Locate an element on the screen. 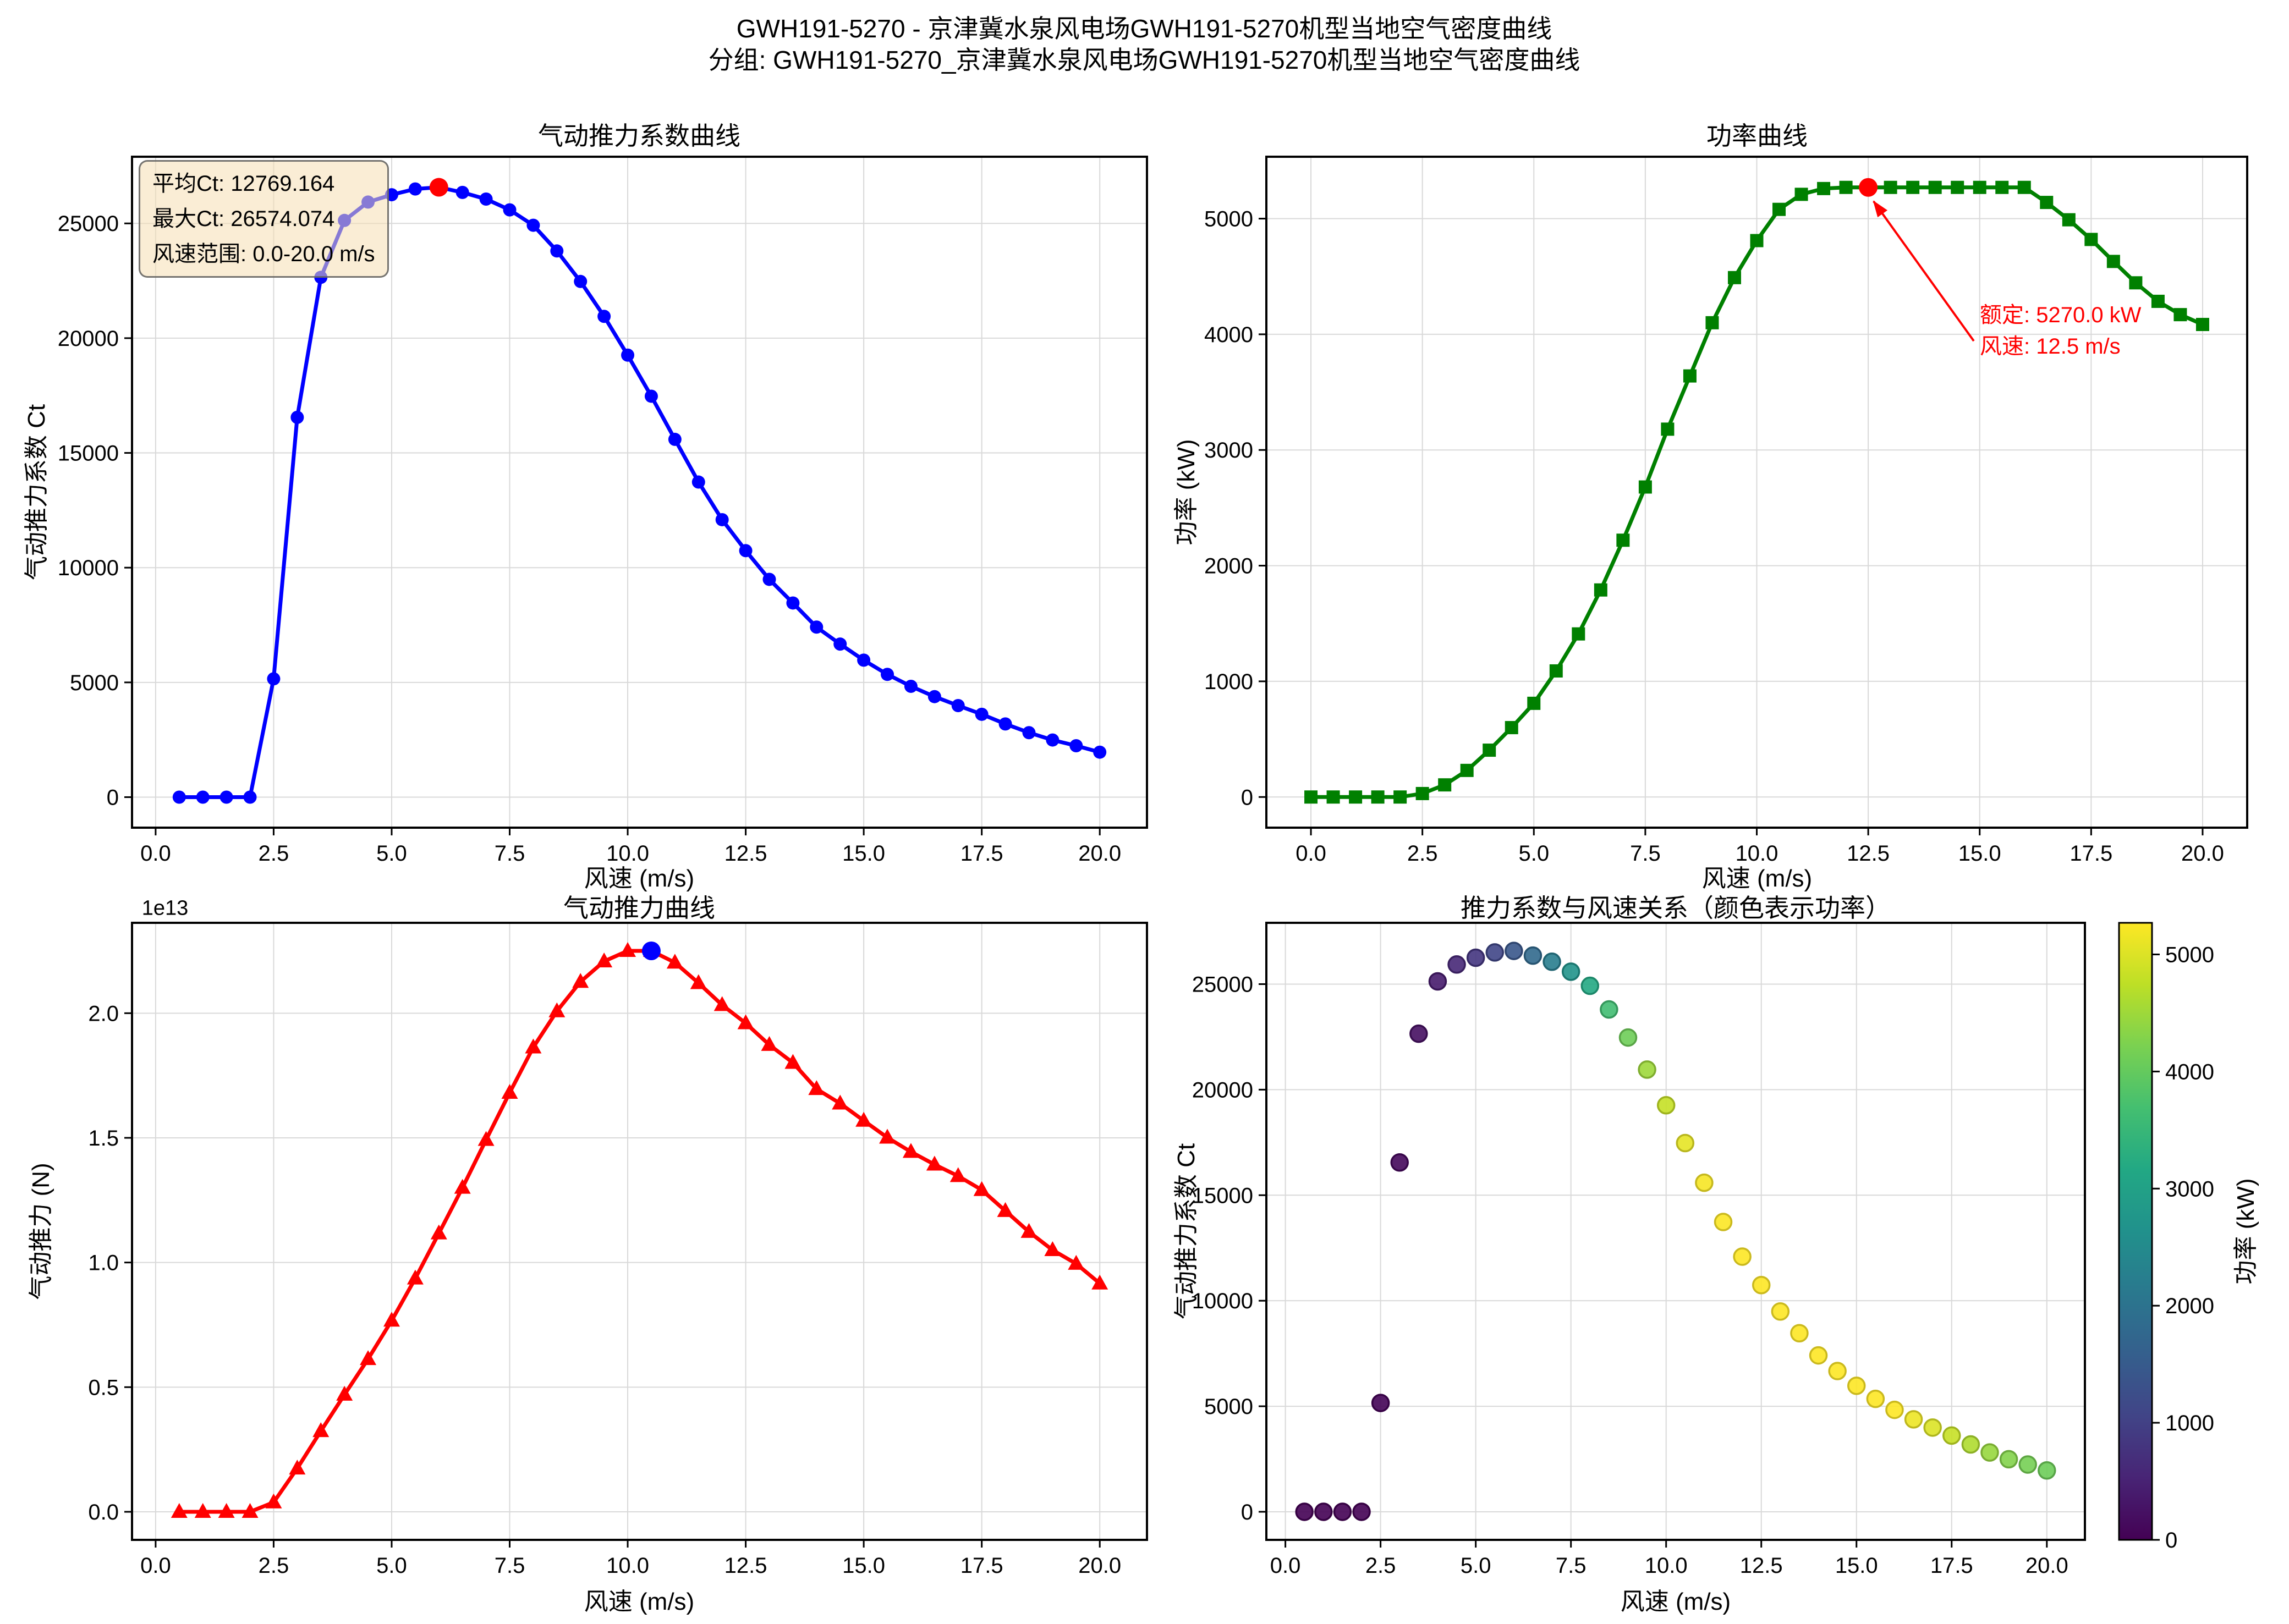  infobox-max-ct: 最大Ct: 26574.074 is located at coordinates (243, 219).